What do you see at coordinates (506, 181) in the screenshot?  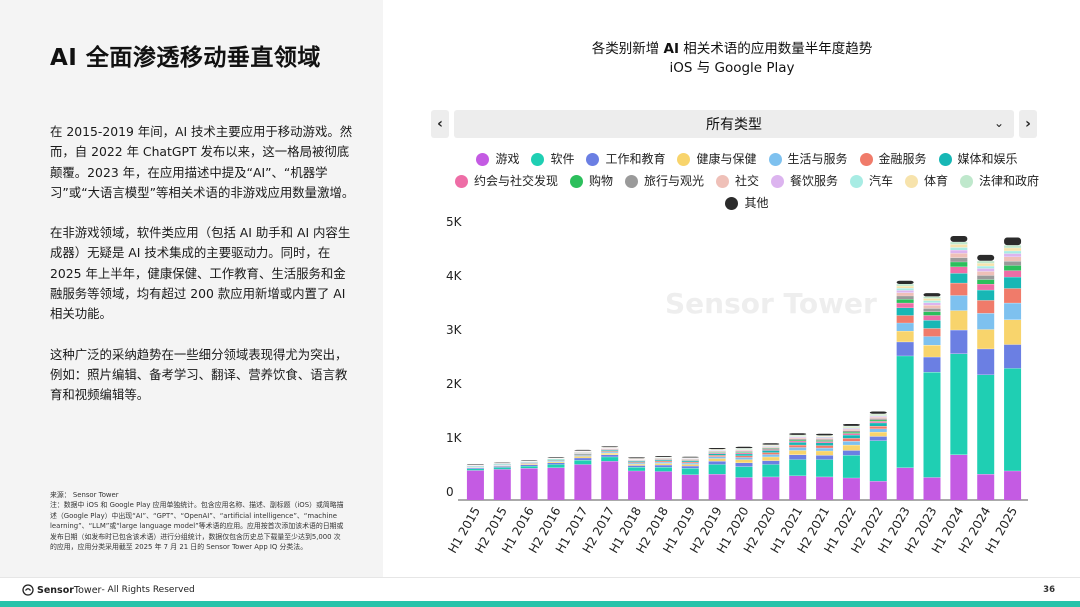 I see `legend-item: 约会与社交发现` at bounding box center [506, 181].